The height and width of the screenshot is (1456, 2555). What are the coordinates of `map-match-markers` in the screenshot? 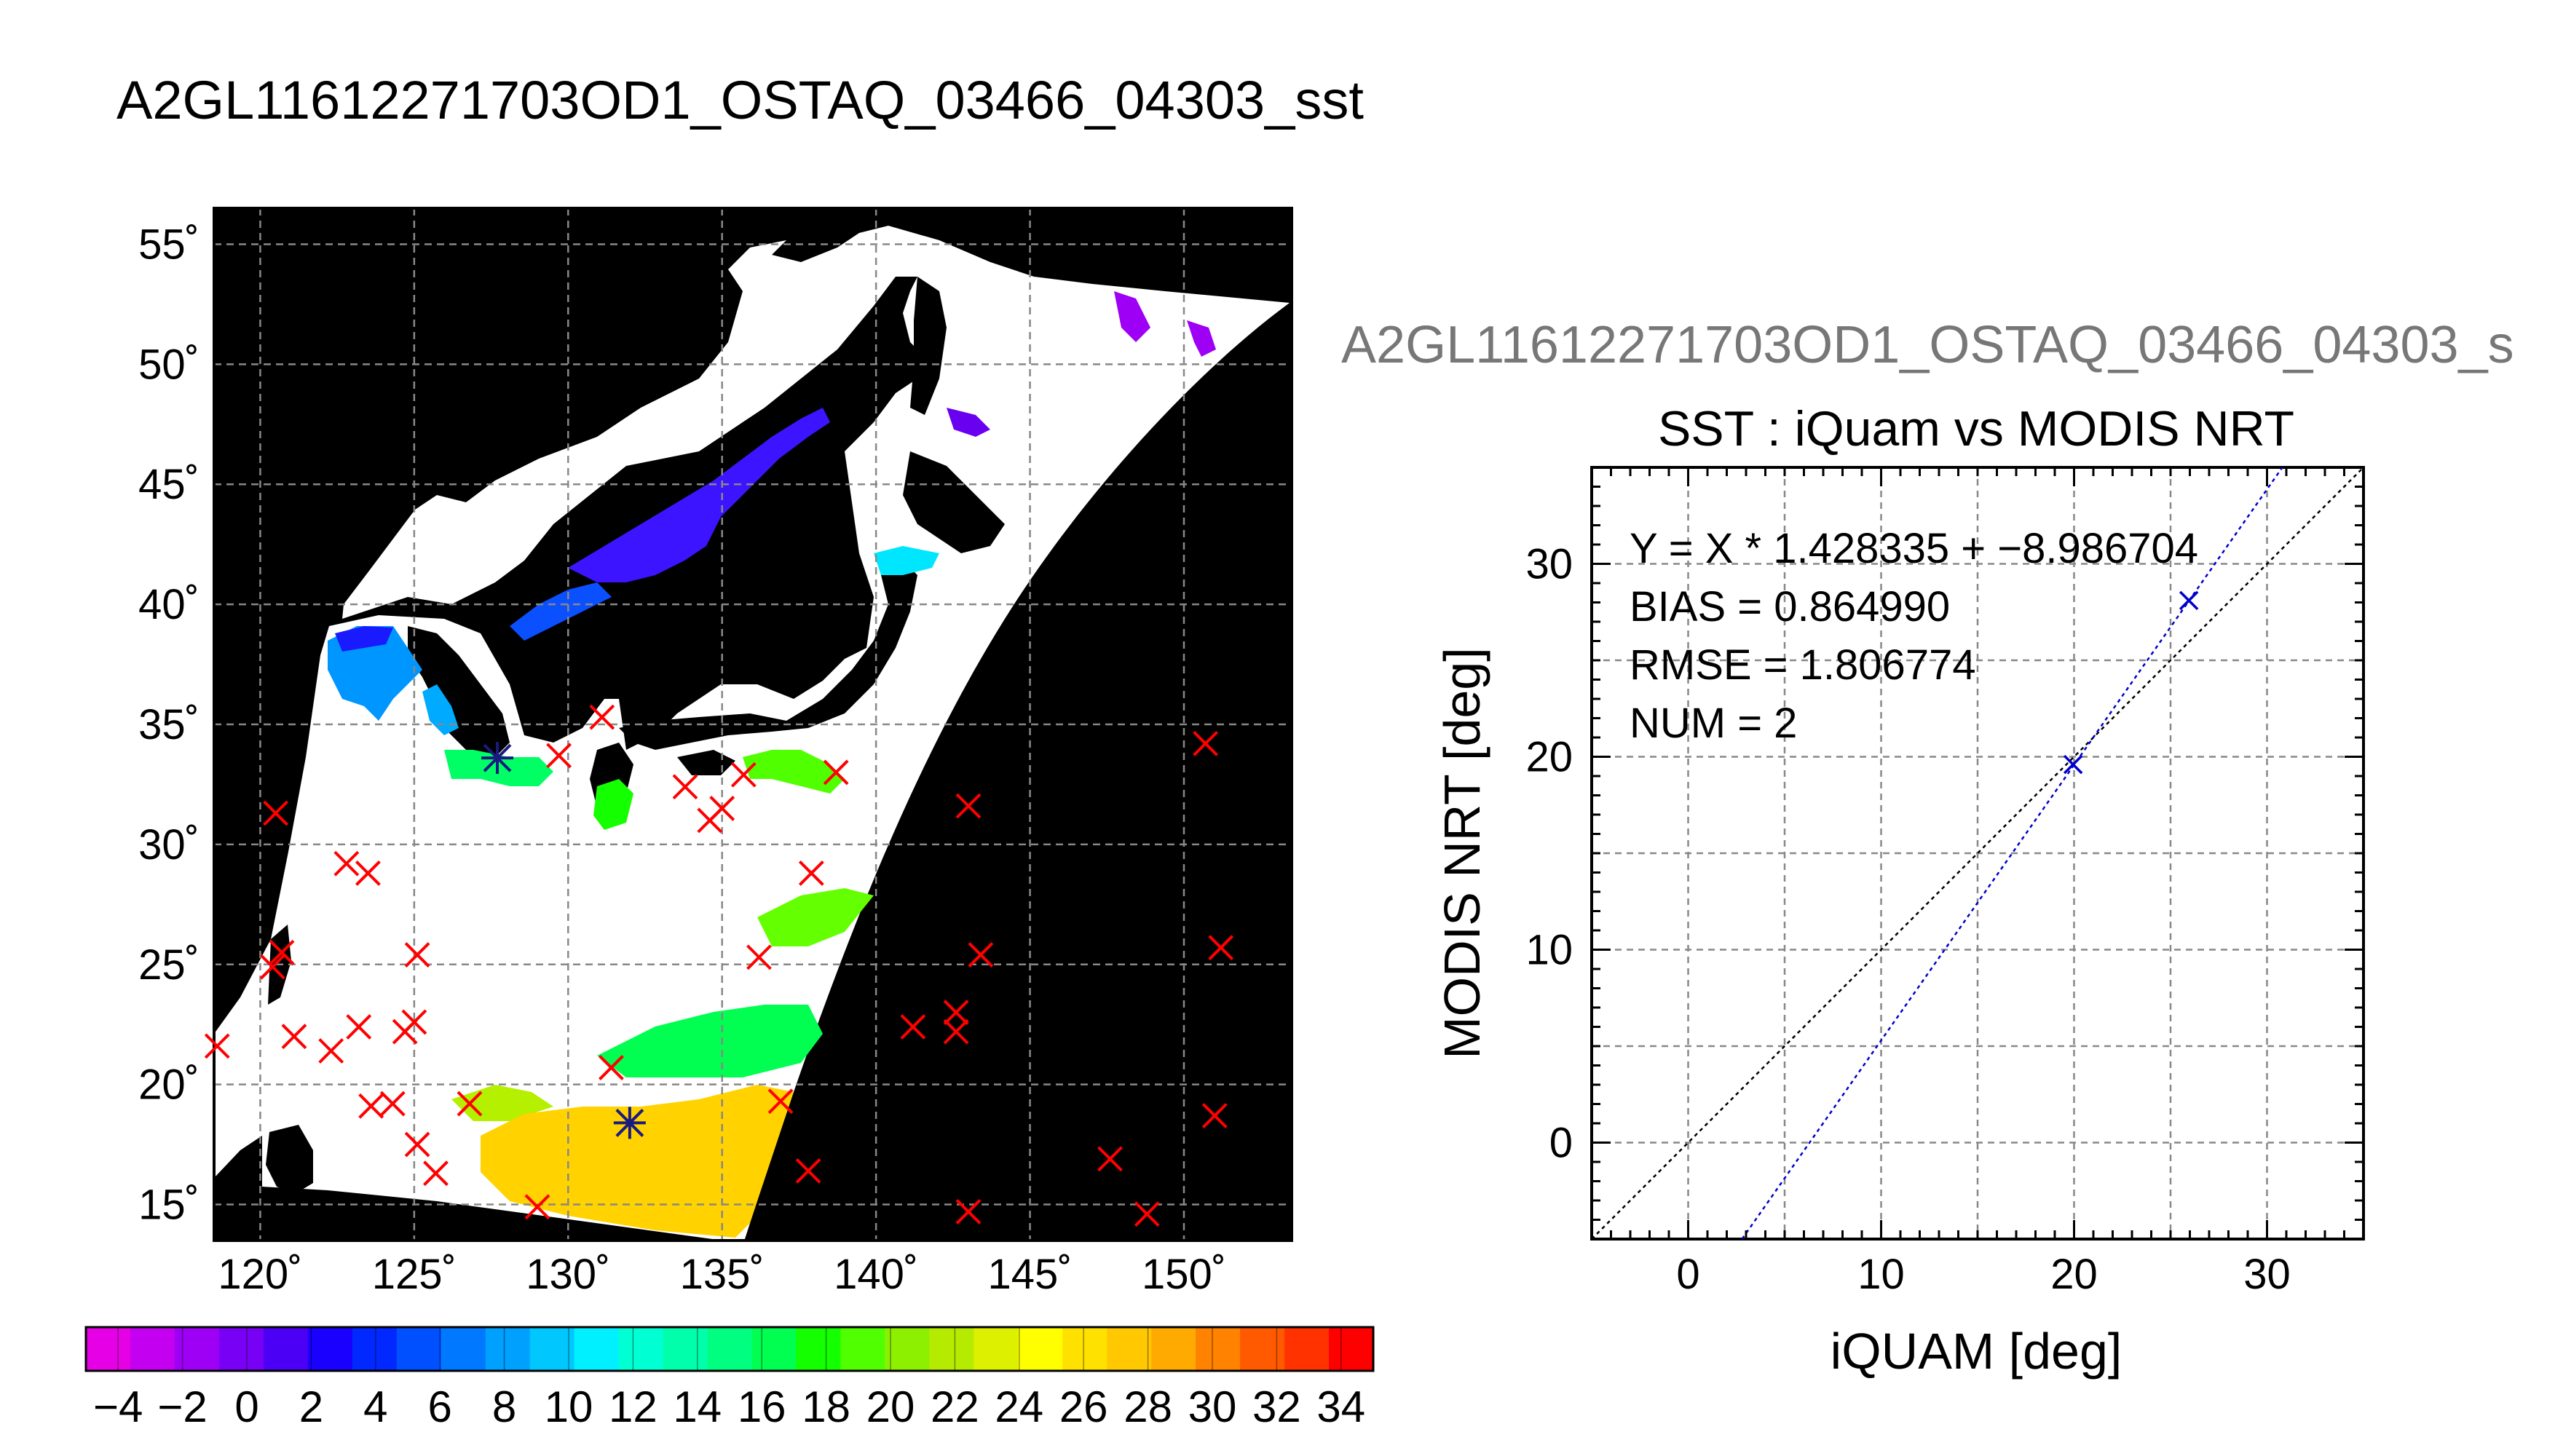 It's located at (719, 965).